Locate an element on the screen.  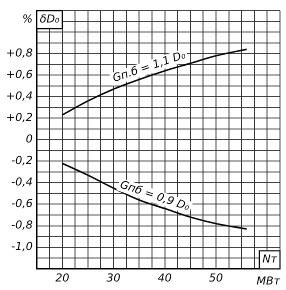
x-tick-label: 50 is located at coordinates (215, 277).